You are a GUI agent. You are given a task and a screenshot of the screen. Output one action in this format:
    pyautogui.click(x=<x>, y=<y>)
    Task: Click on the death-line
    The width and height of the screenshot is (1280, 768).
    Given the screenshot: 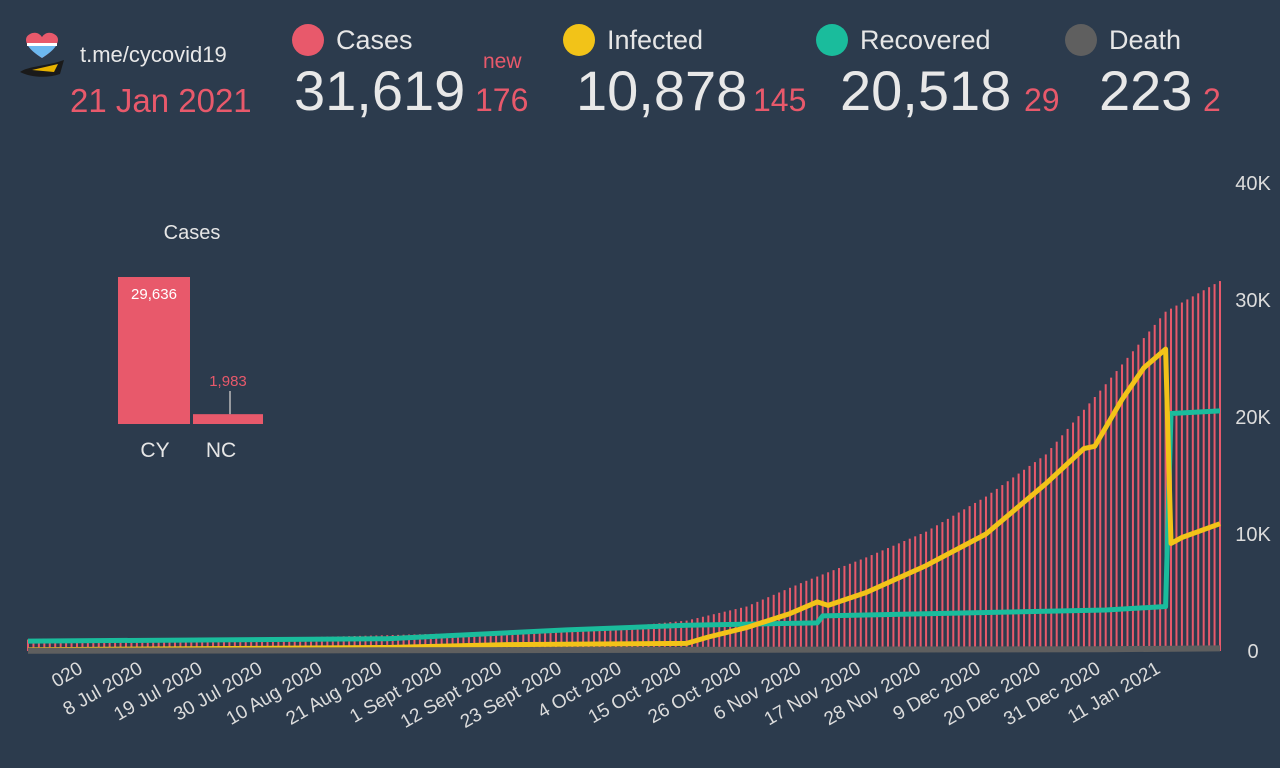 What is the action you would take?
    pyautogui.click(x=624, y=649)
    